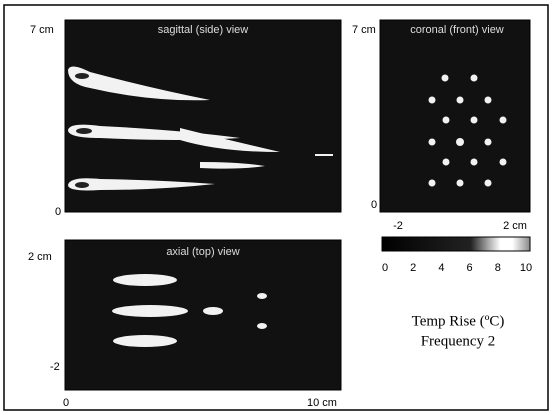 The height and width of the screenshot is (415, 553). Describe the element at coordinates (55, 367) in the screenshot. I see `y-label: -2` at that location.